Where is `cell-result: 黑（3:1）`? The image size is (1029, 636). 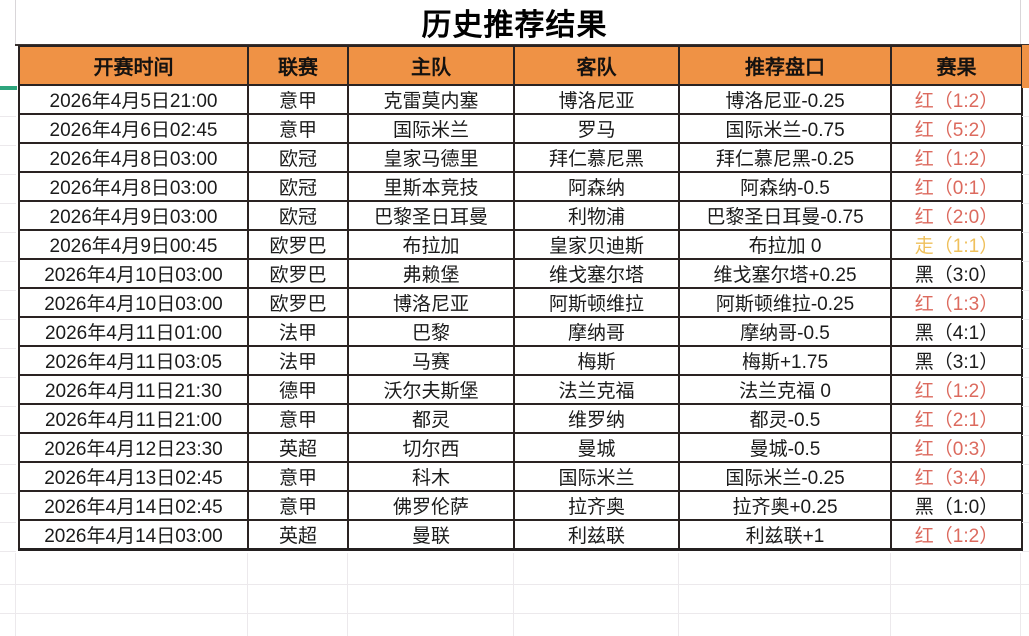 cell-result: 黑（3:1） is located at coordinates (956, 360).